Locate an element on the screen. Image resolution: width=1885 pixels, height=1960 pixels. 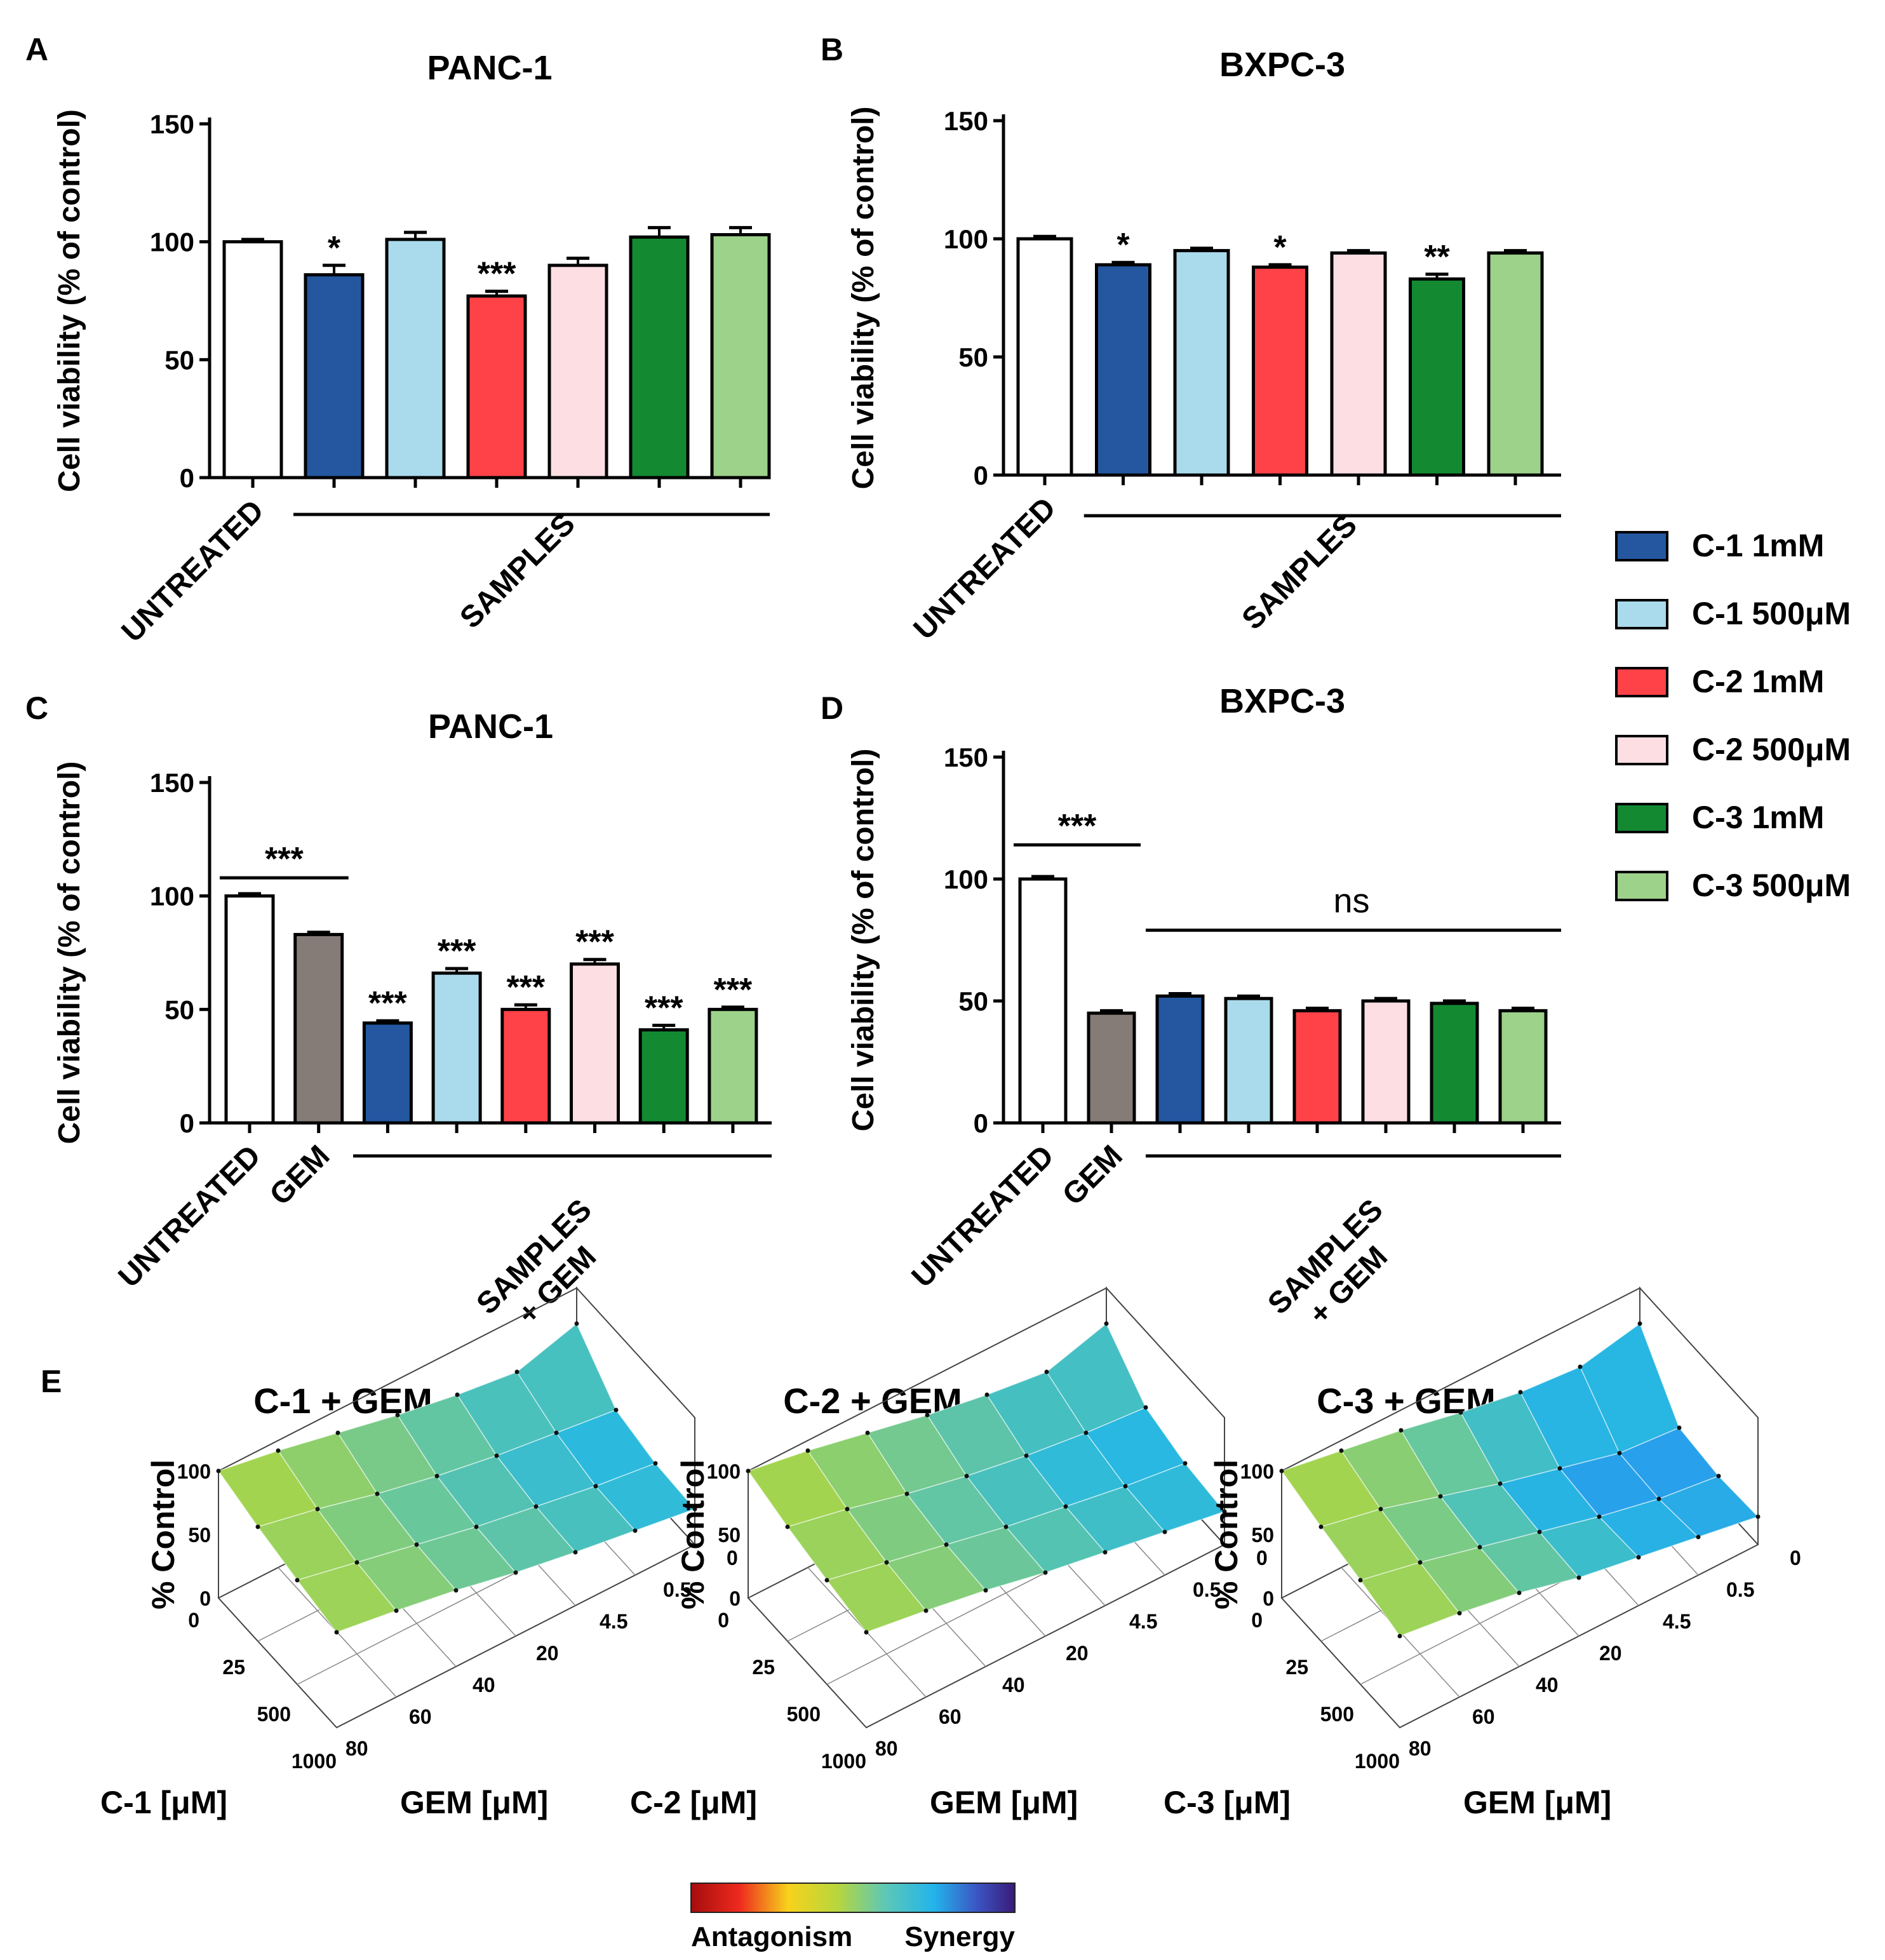
legend-label: C-2 1mM is located at coordinates (1758, 681).